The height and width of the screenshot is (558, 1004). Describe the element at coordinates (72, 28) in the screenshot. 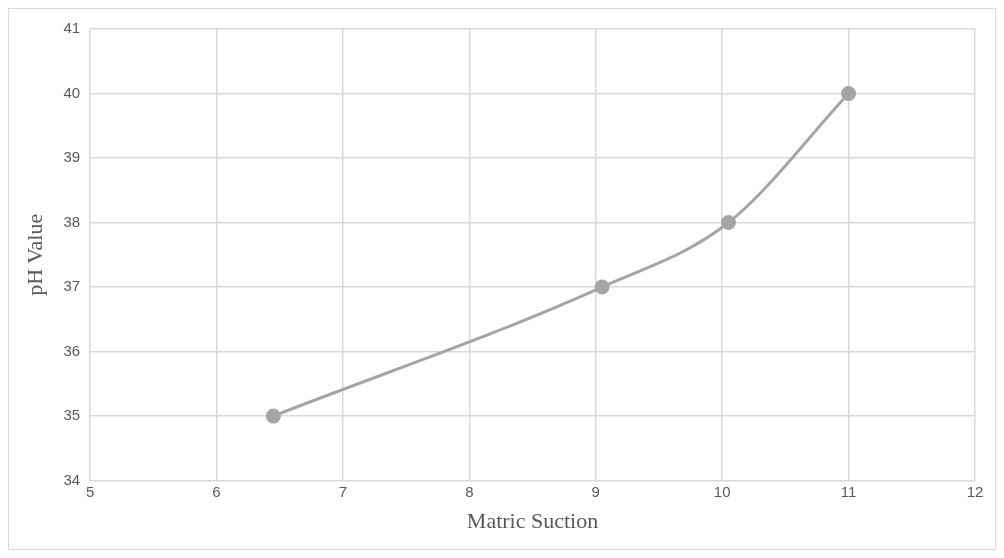

I see `y-tick-label: 41` at that location.